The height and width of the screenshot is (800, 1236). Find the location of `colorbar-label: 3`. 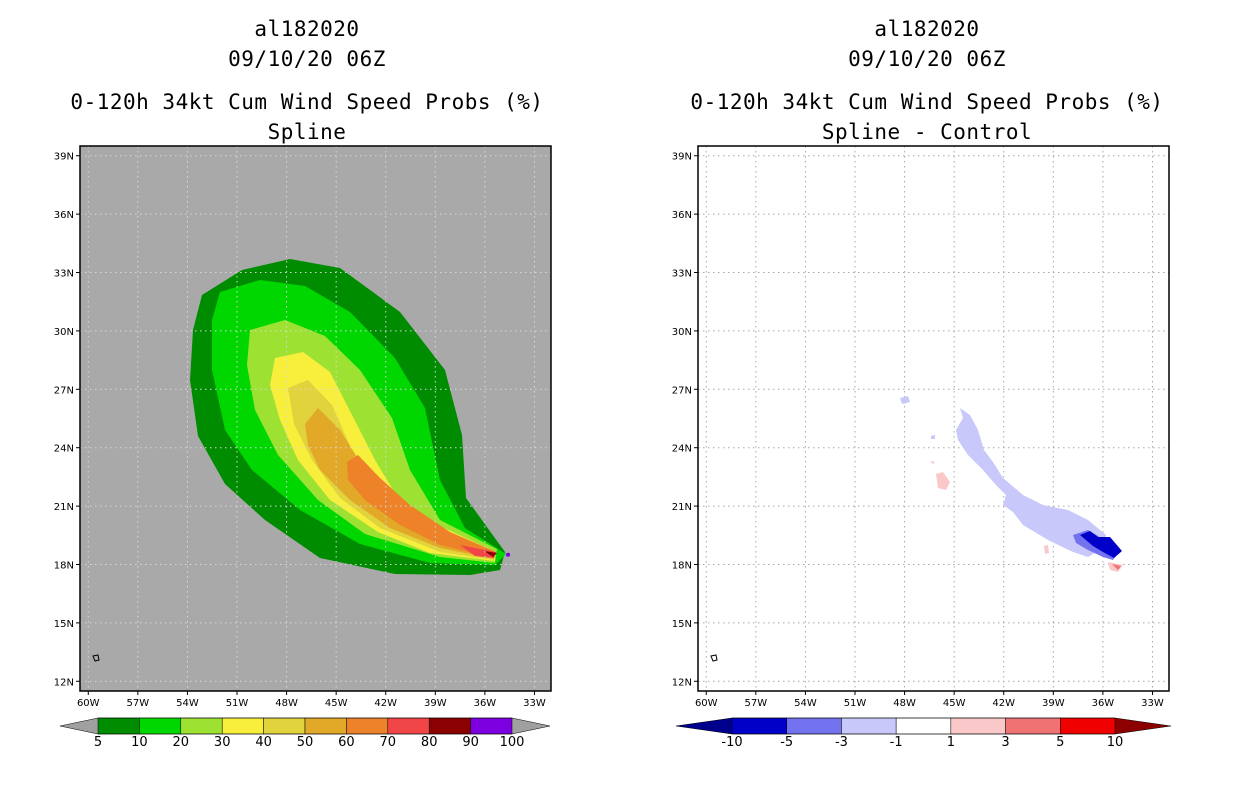

colorbar-label: 3 is located at coordinates (1005, 742).